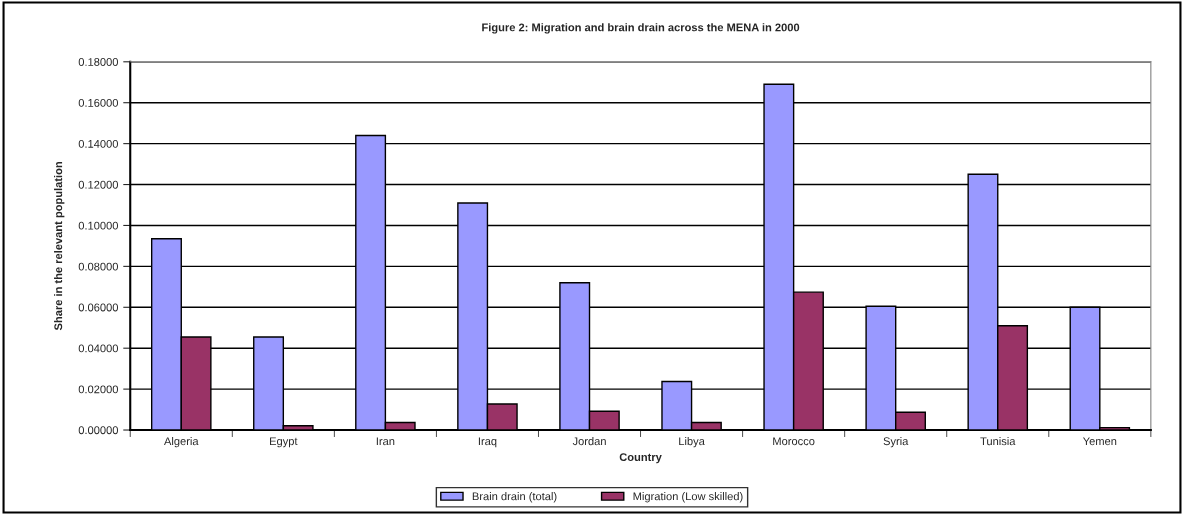 This screenshot has width=1184, height=515. I want to click on legend-label: Migration (Low skilled), so click(688, 497).